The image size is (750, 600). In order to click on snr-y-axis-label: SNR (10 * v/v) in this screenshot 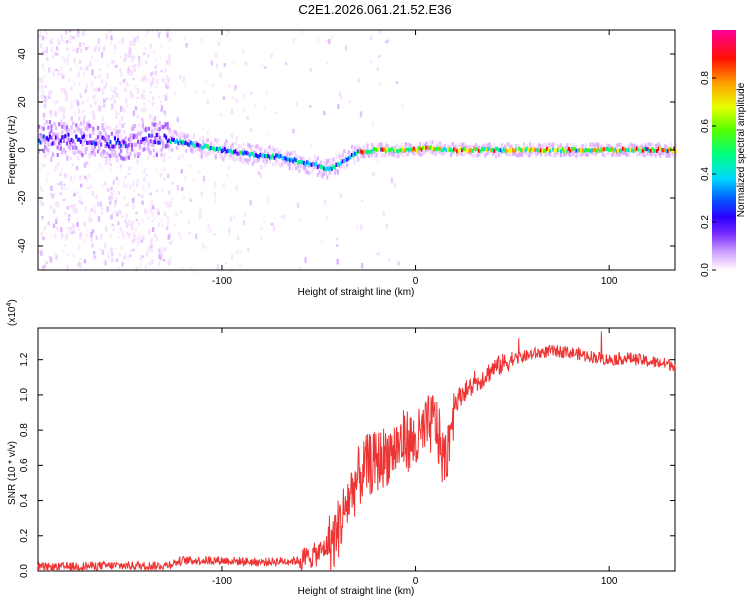, I will do `click(12, 473)`.